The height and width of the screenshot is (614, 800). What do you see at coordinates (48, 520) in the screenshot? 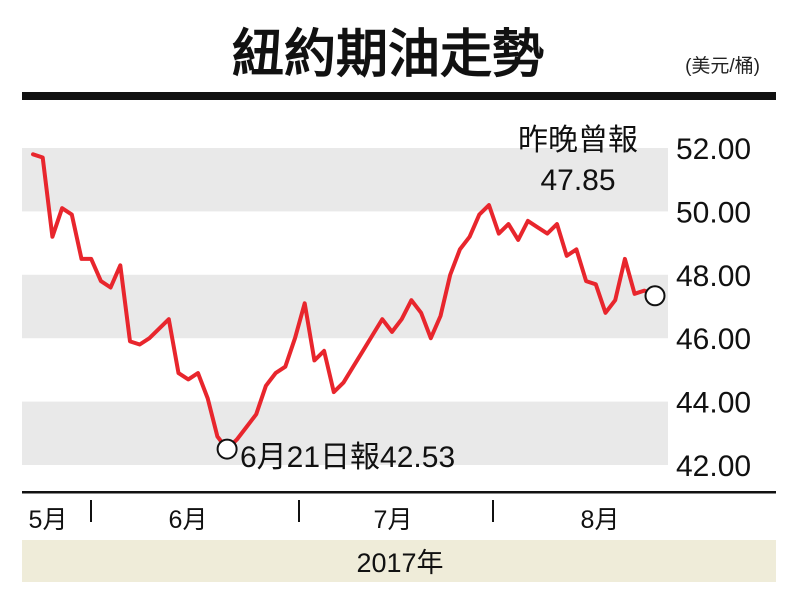
I see `month-label: 5月` at bounding box center [48, 520].